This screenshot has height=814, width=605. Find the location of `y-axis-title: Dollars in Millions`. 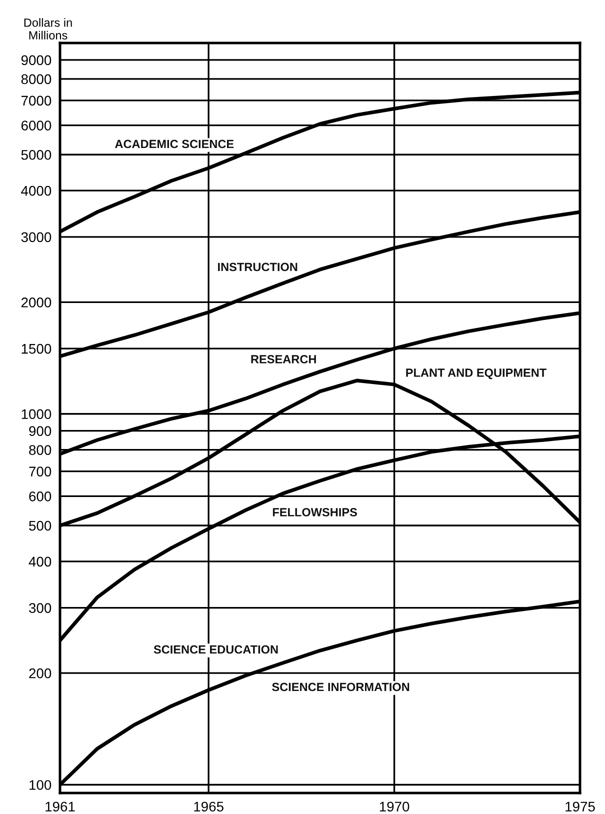

y-axis-title: Dollars in Millions is located at coordinates (48, 29).